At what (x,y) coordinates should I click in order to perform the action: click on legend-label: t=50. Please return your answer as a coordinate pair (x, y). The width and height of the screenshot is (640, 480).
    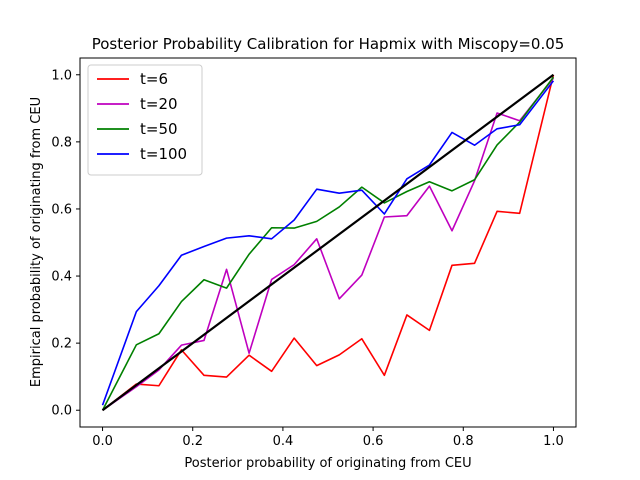
    Looking at the image, I should click on (159, 129).